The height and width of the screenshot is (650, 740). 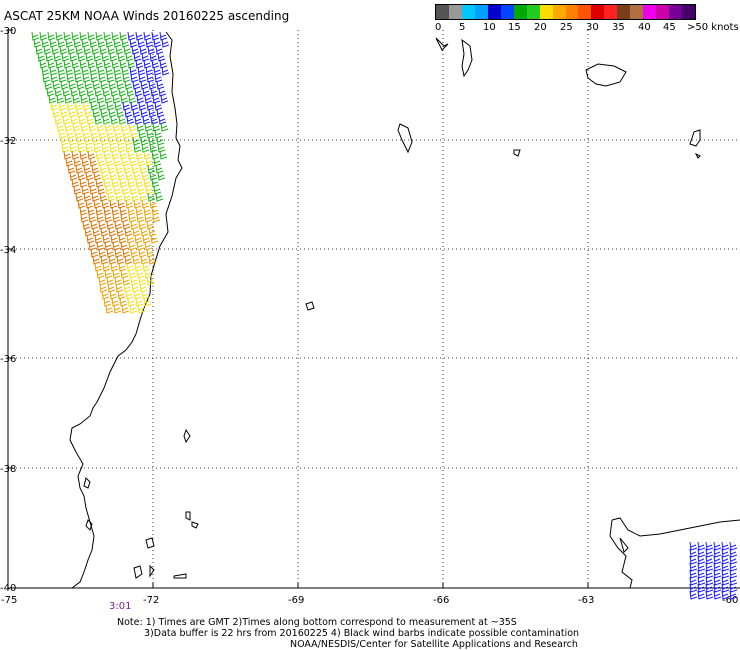 What do you see at coordinates (296, 600) in the screenshot?
I see `lon-label-69: -69` at bounding box center [296, 600].